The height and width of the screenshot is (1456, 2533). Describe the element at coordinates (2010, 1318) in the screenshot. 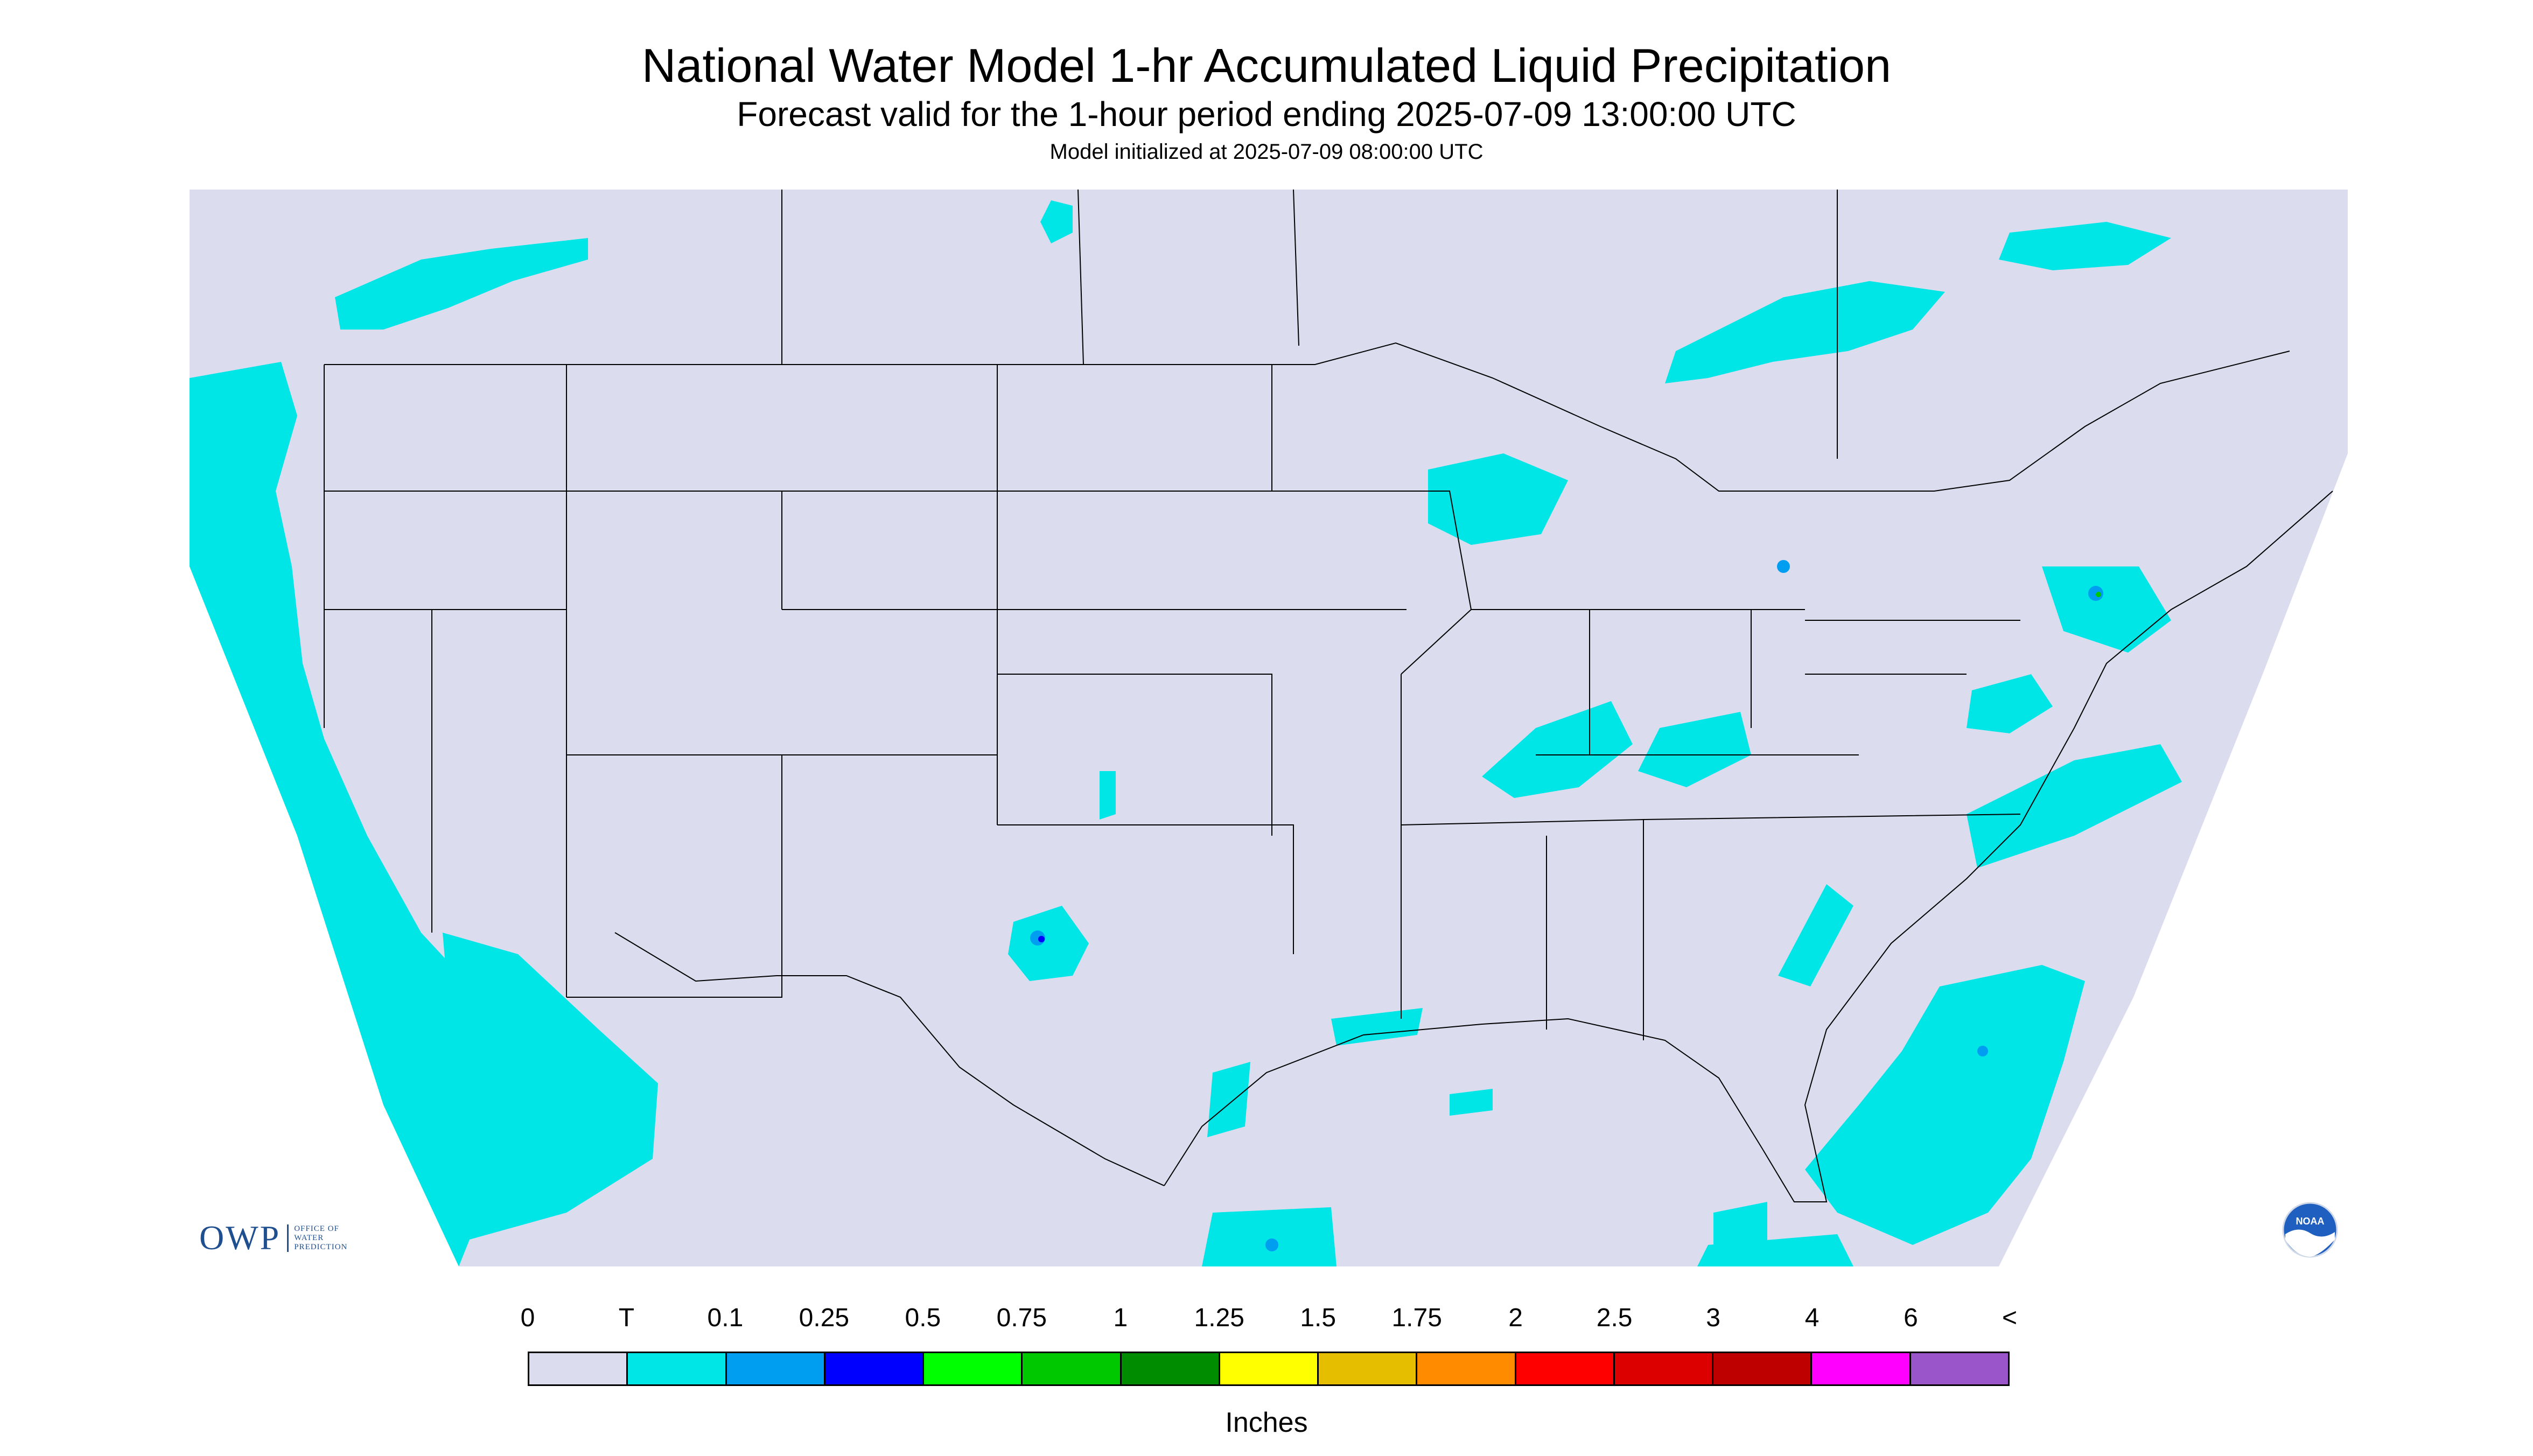

I see `legend-label: <` at that location.